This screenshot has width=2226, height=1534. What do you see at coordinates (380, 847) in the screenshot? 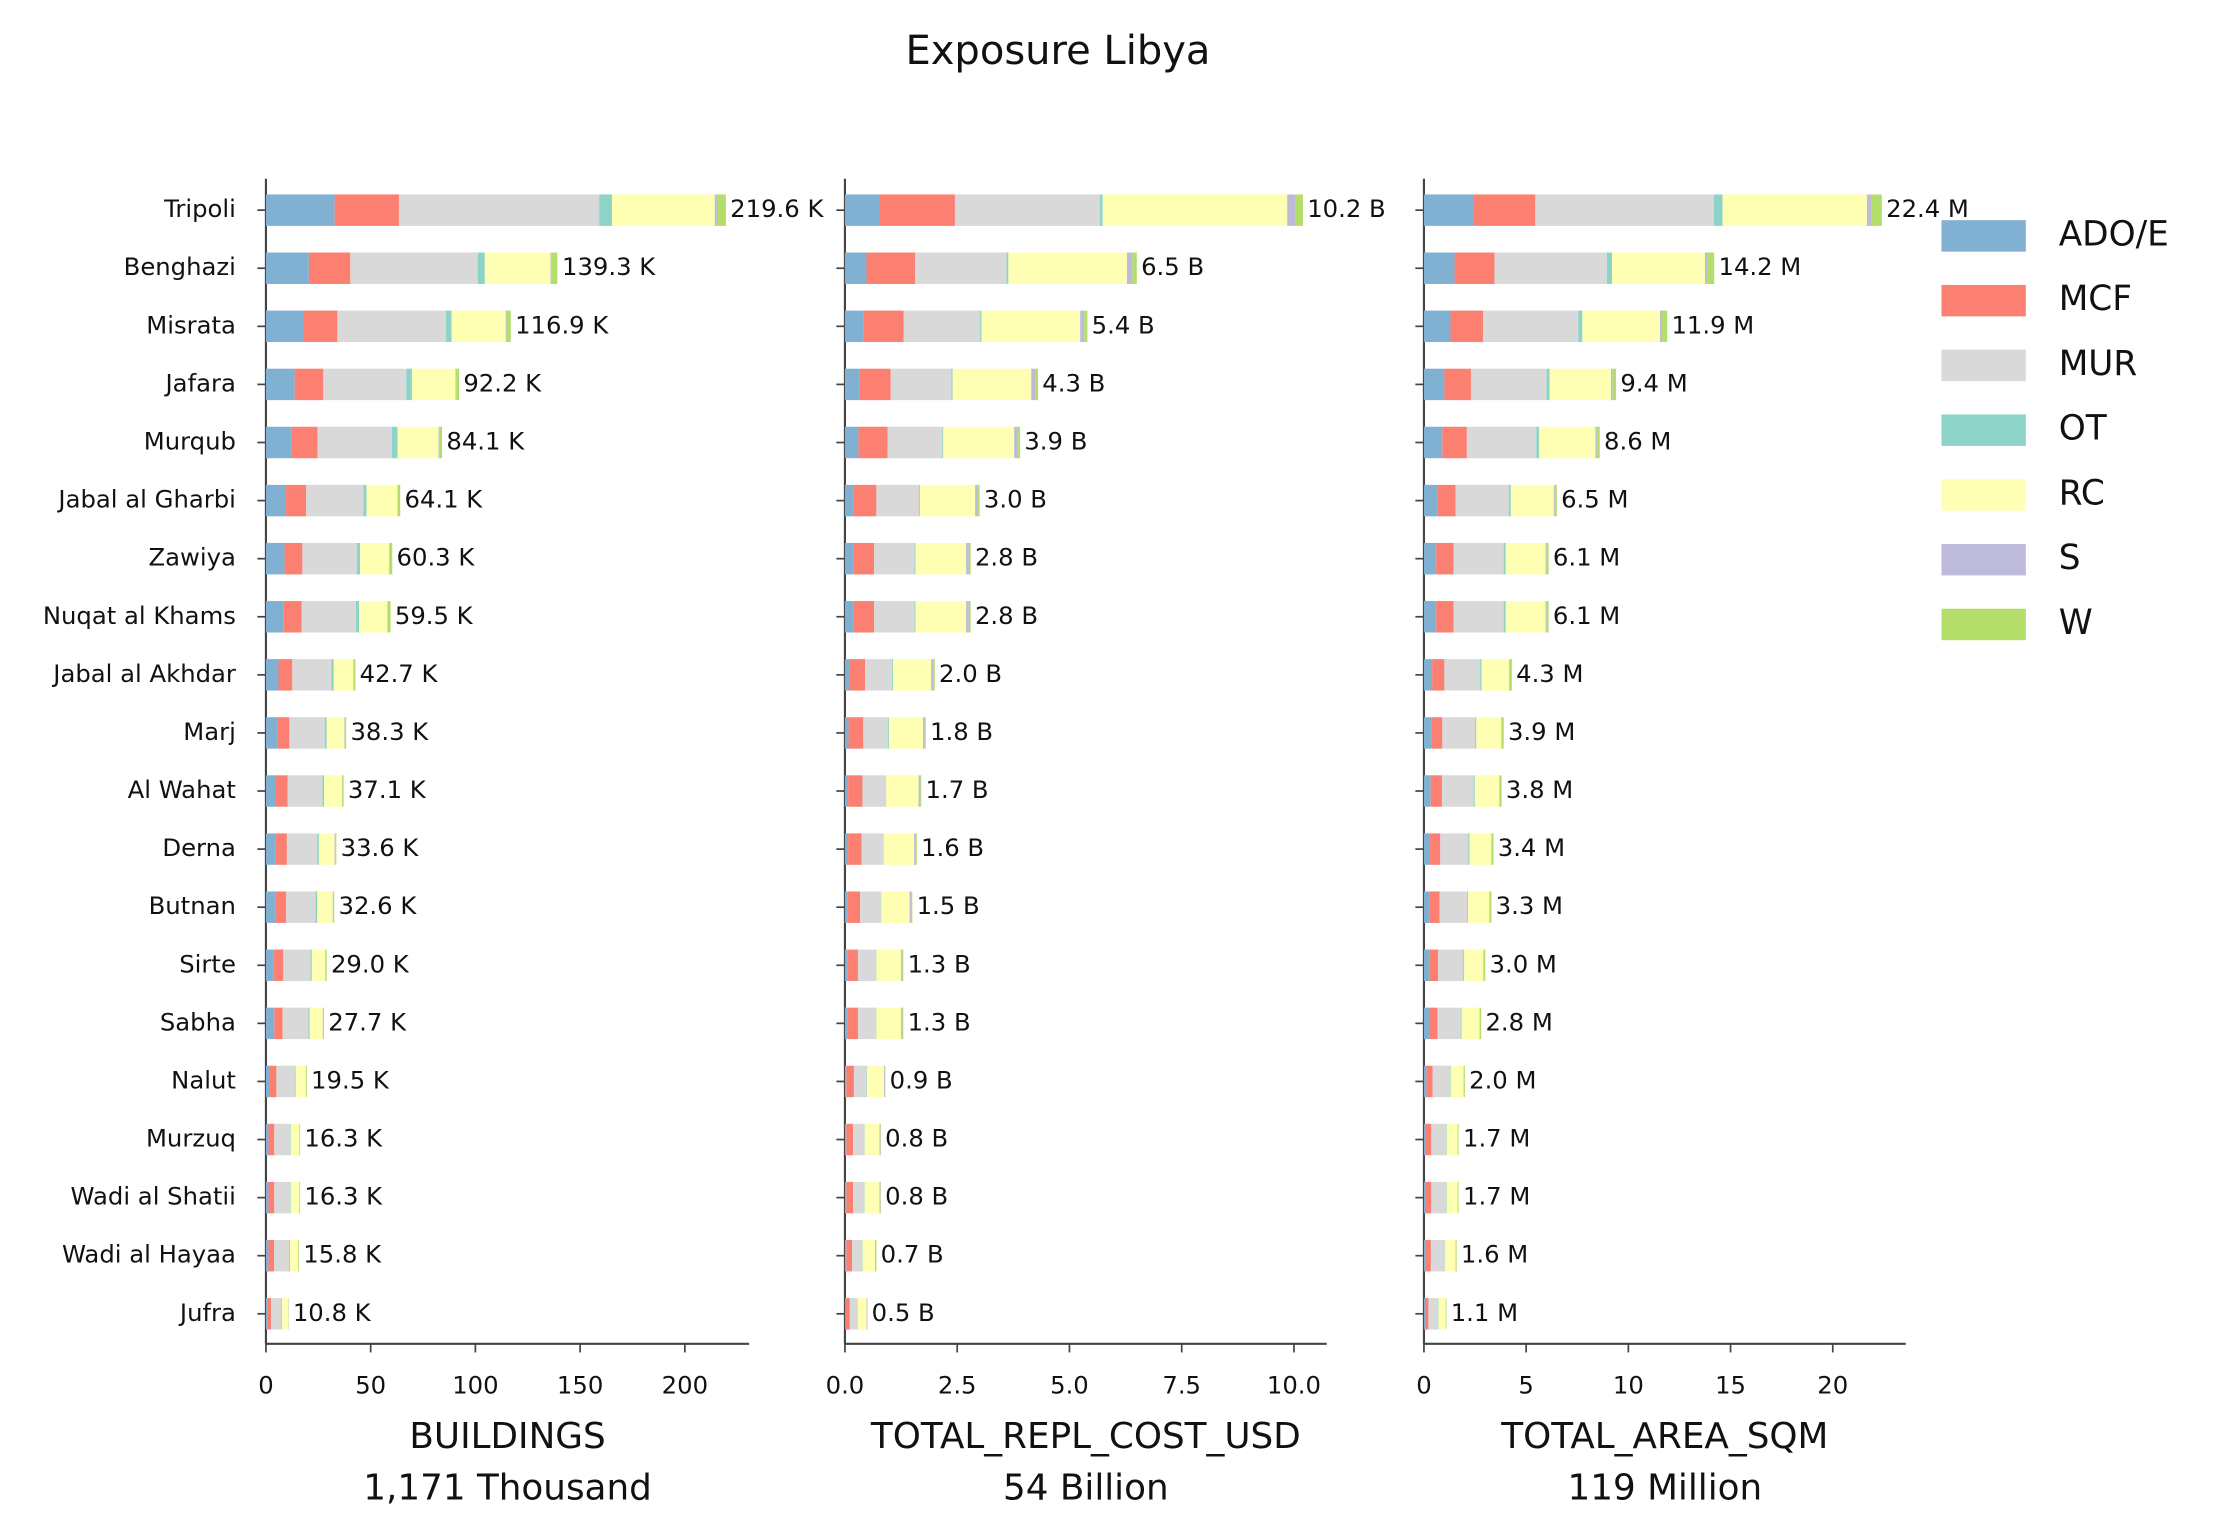
I see `total-label: 33.6 K` at bounding box center [380, 847].